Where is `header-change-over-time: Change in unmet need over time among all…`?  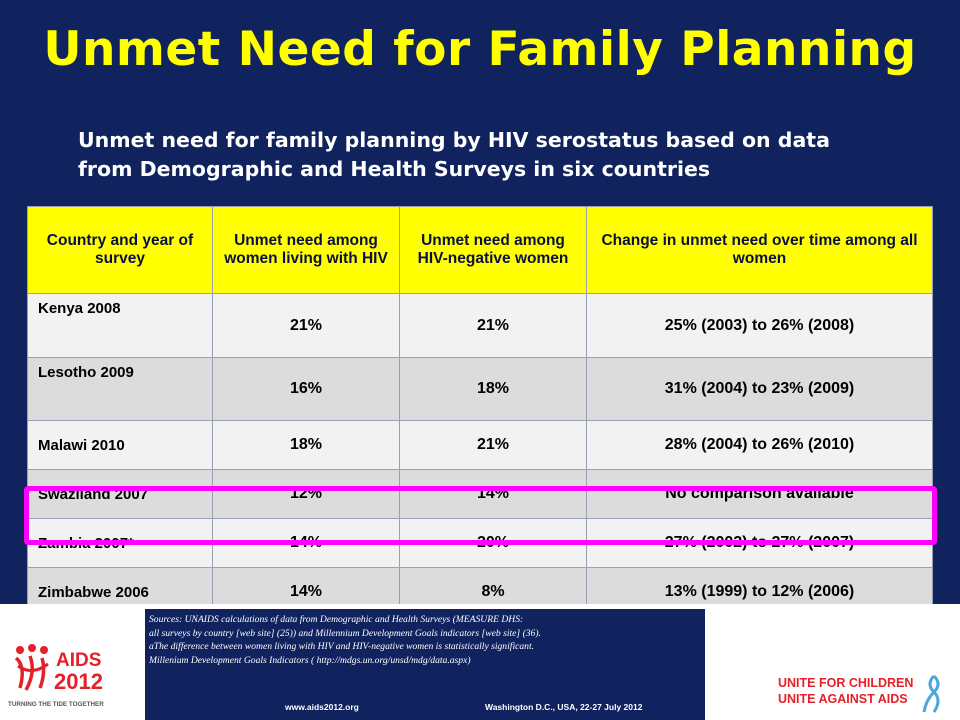
header-change-over-time: Change in unmet need over time among all… is located at coordinates (759, 250).